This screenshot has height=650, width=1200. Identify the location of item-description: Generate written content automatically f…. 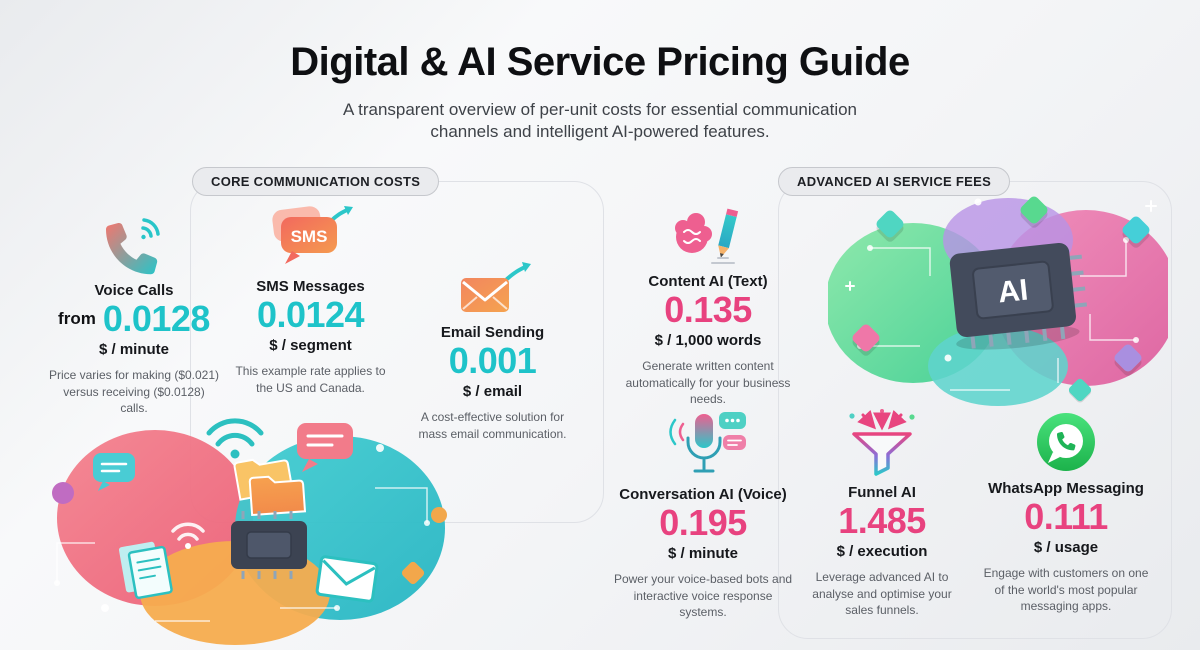
(708, 382).